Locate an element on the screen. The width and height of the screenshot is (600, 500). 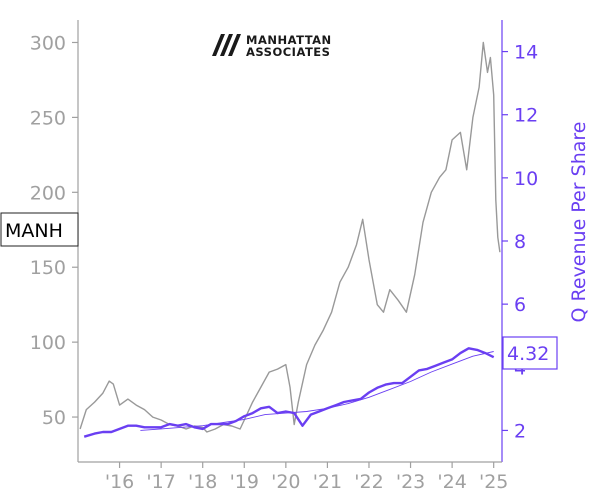
right-tick-label: 14 is located at coordinates (526, 53).